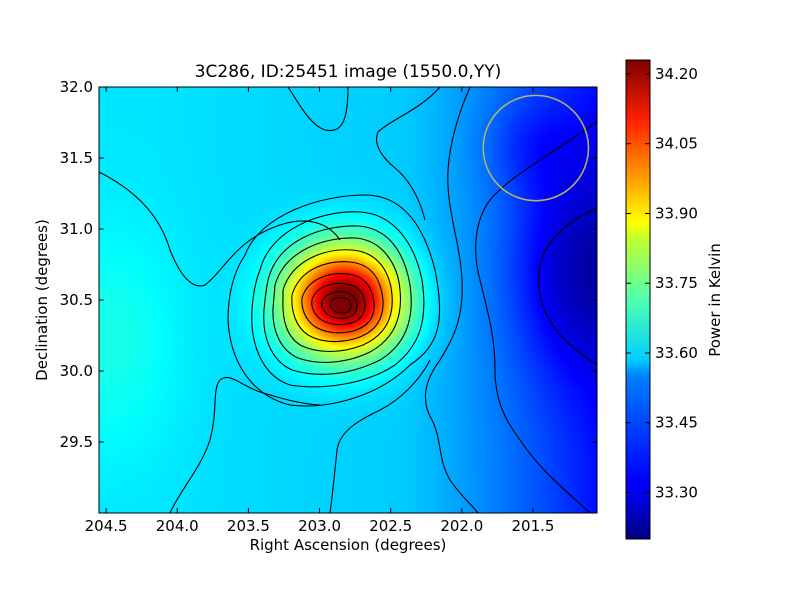 The image size is (800, 600). What do you see at coordinates (676, 423) in the screenshot?
I see `colorbar-tick-label: 33.45` at bounding box center [676, 423].